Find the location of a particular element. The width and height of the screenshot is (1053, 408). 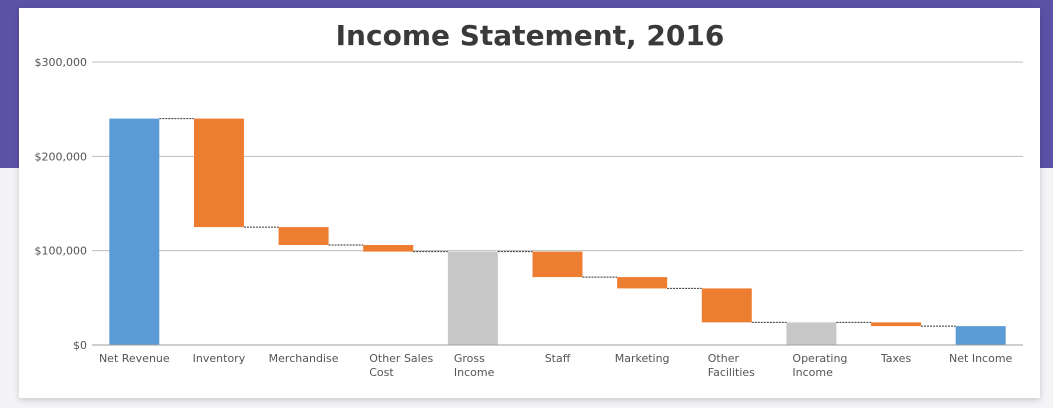

x-tick-label: Net Income is located at coordinates (981, 358).